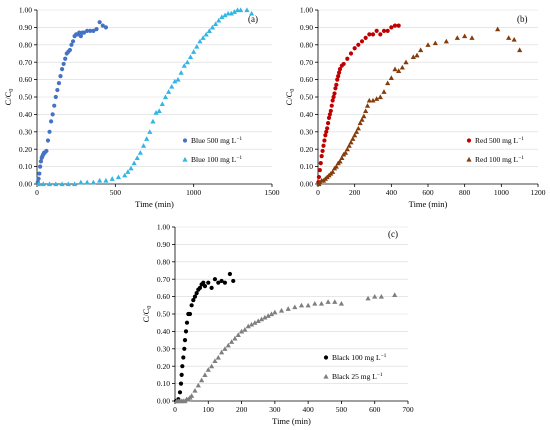 The width and height of the screenshot is (550, 430). Describe the element at coordinates (193, 192) in the screenshot. I see `x-tick-label: 1000` at that location.